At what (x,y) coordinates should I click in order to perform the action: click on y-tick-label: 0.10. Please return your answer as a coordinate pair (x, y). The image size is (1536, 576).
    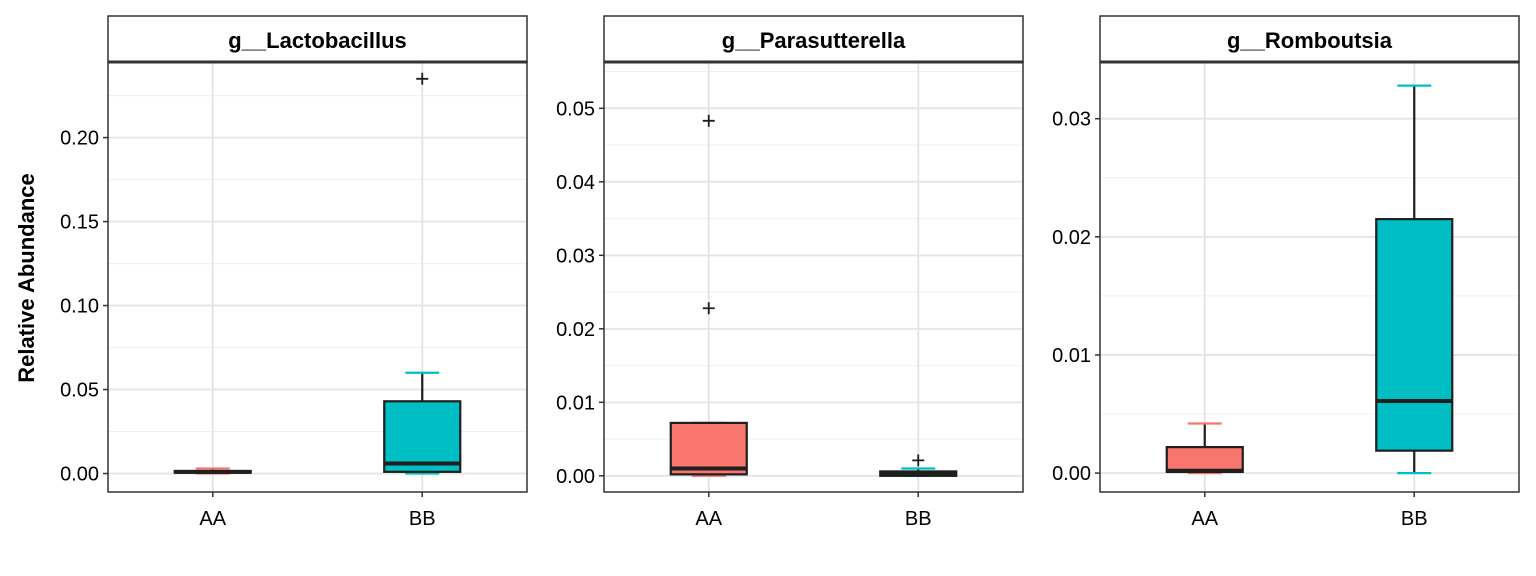
    Looking at the image, I should click on (79, 307).